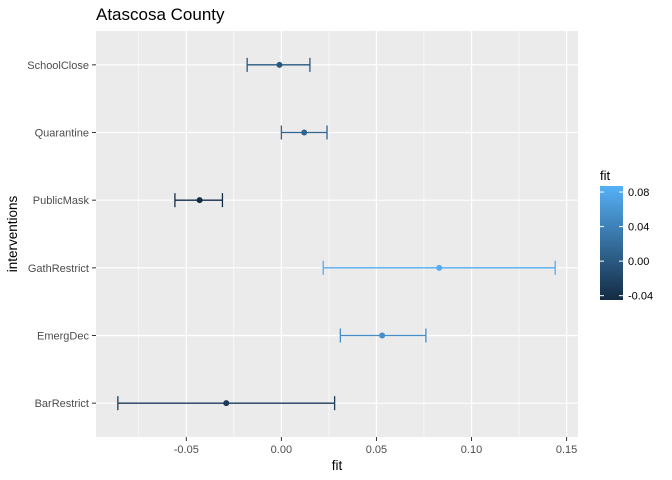  I want to click on y-tick-label: PublicMask, so click(61, 201).